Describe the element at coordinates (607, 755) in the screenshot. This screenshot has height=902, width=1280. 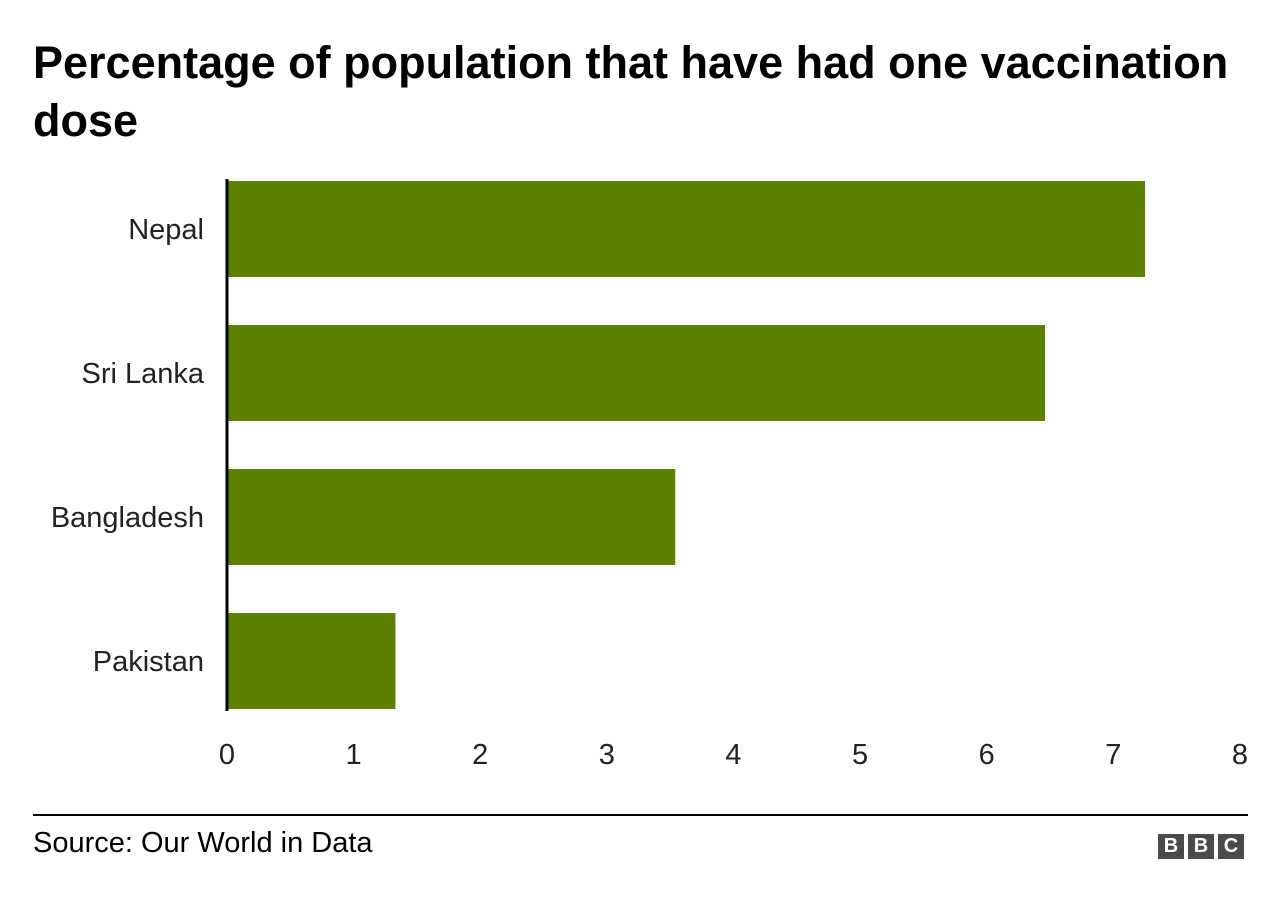
I see `x-tick-label: 3` at that location.